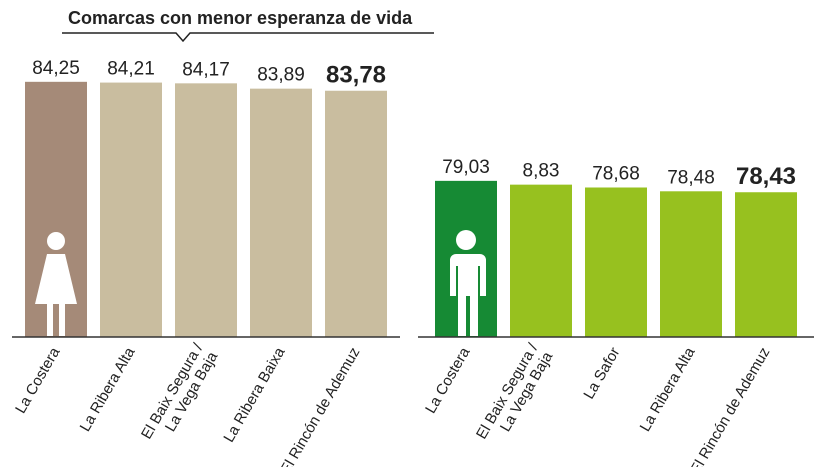  I want to click on chart-title: Comarcas con menor esperanza de vida, so click(240, 18).